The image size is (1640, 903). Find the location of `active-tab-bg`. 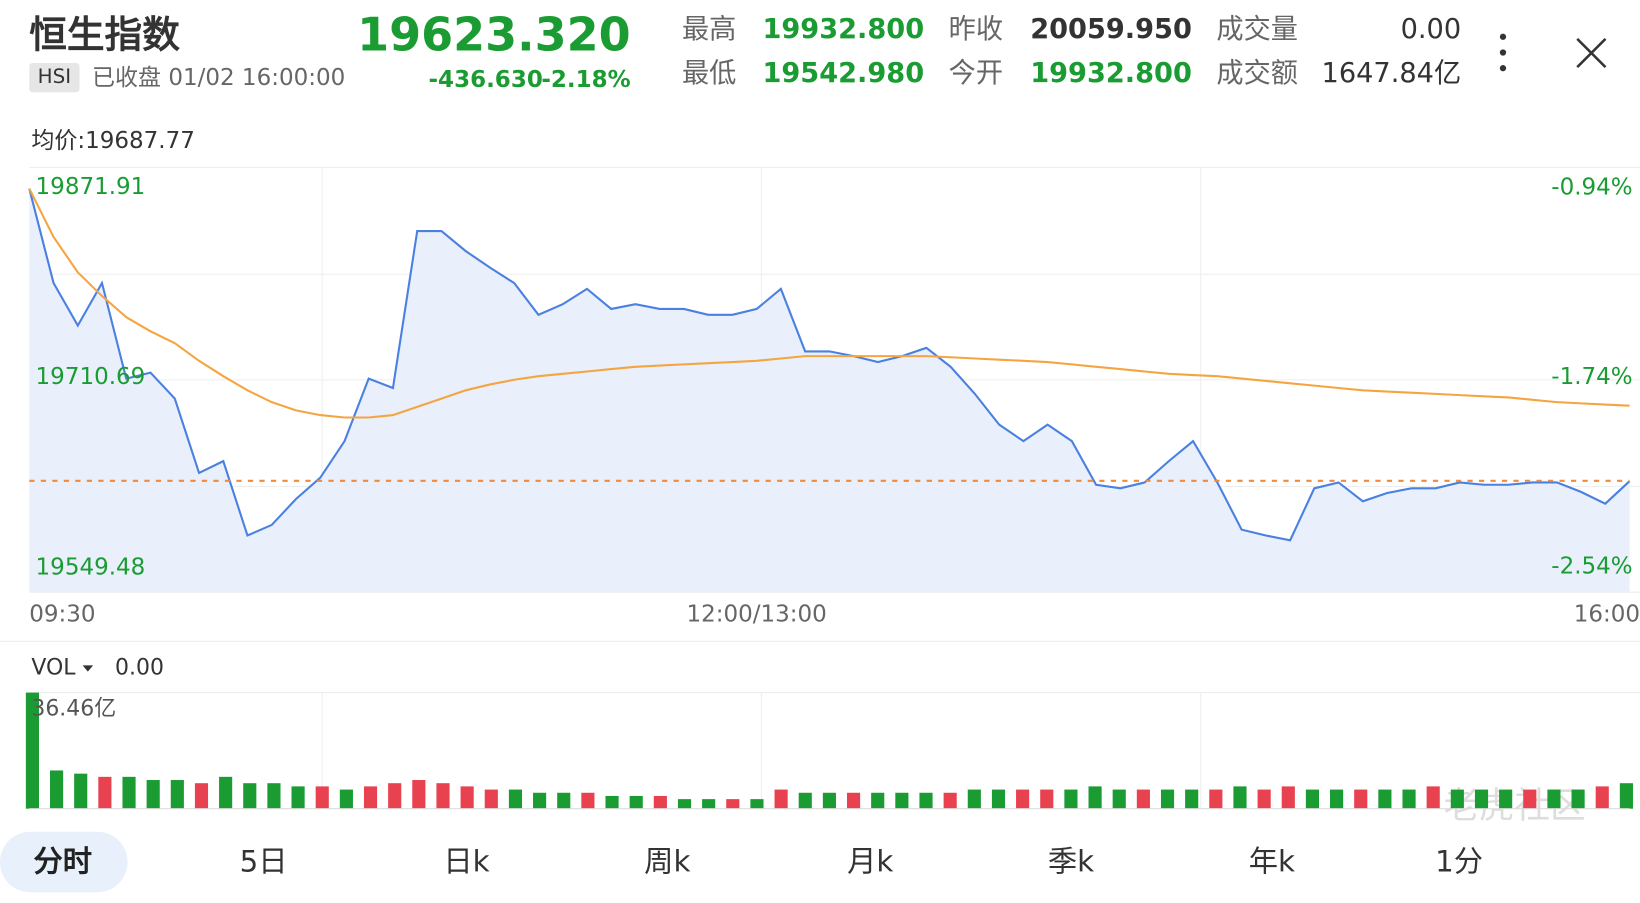

active-tab-bg is located at coordinates (64, 862).